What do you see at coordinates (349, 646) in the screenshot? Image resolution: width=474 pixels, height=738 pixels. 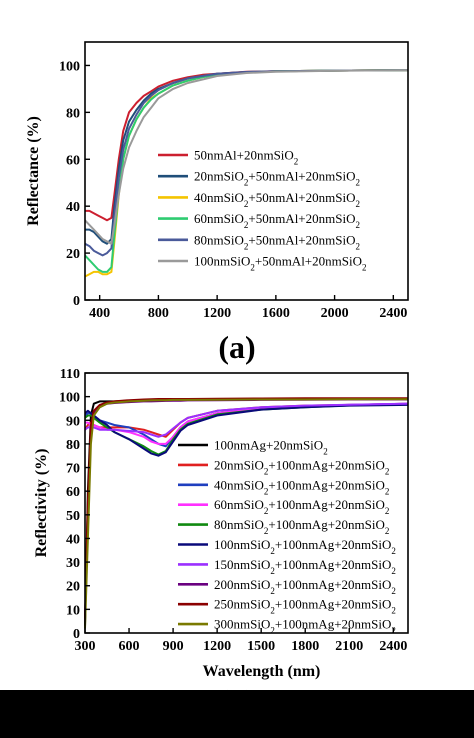 I see `x-tick-label: 2100` at bounding box center [349, 646].